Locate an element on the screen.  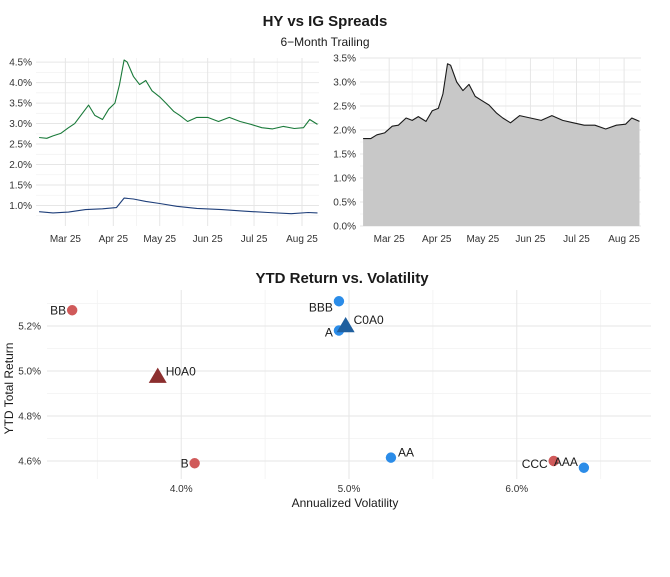
y-tick-label: 5.0% is located at coordinates (29, 372).